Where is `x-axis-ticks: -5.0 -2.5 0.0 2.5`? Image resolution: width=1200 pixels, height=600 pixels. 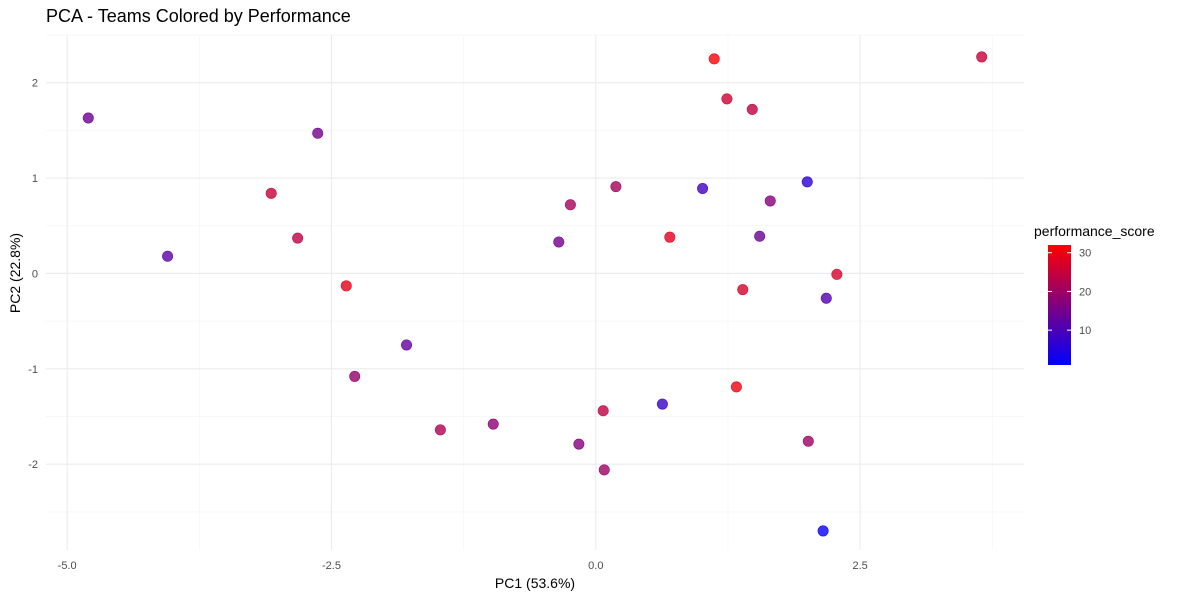 x-axis-ticks: -5.0 -2.5 0.0 2.5 is located at coordinates (463, 566).